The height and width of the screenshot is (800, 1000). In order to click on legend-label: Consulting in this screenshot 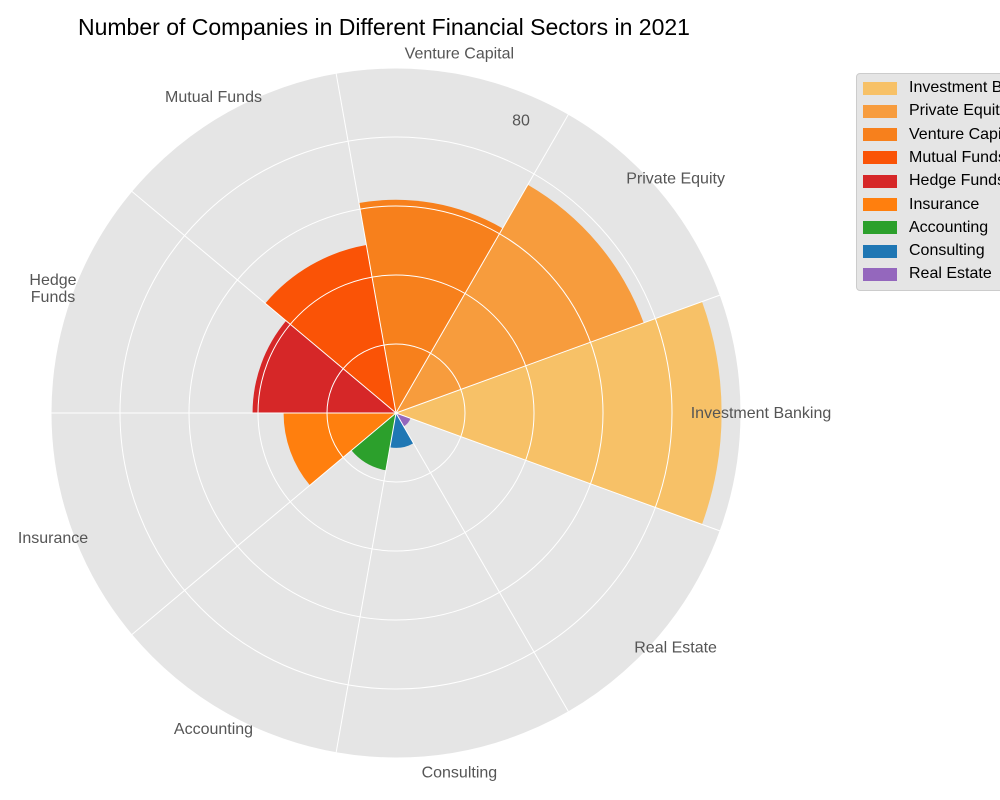, I will do `click(947, 251)`.